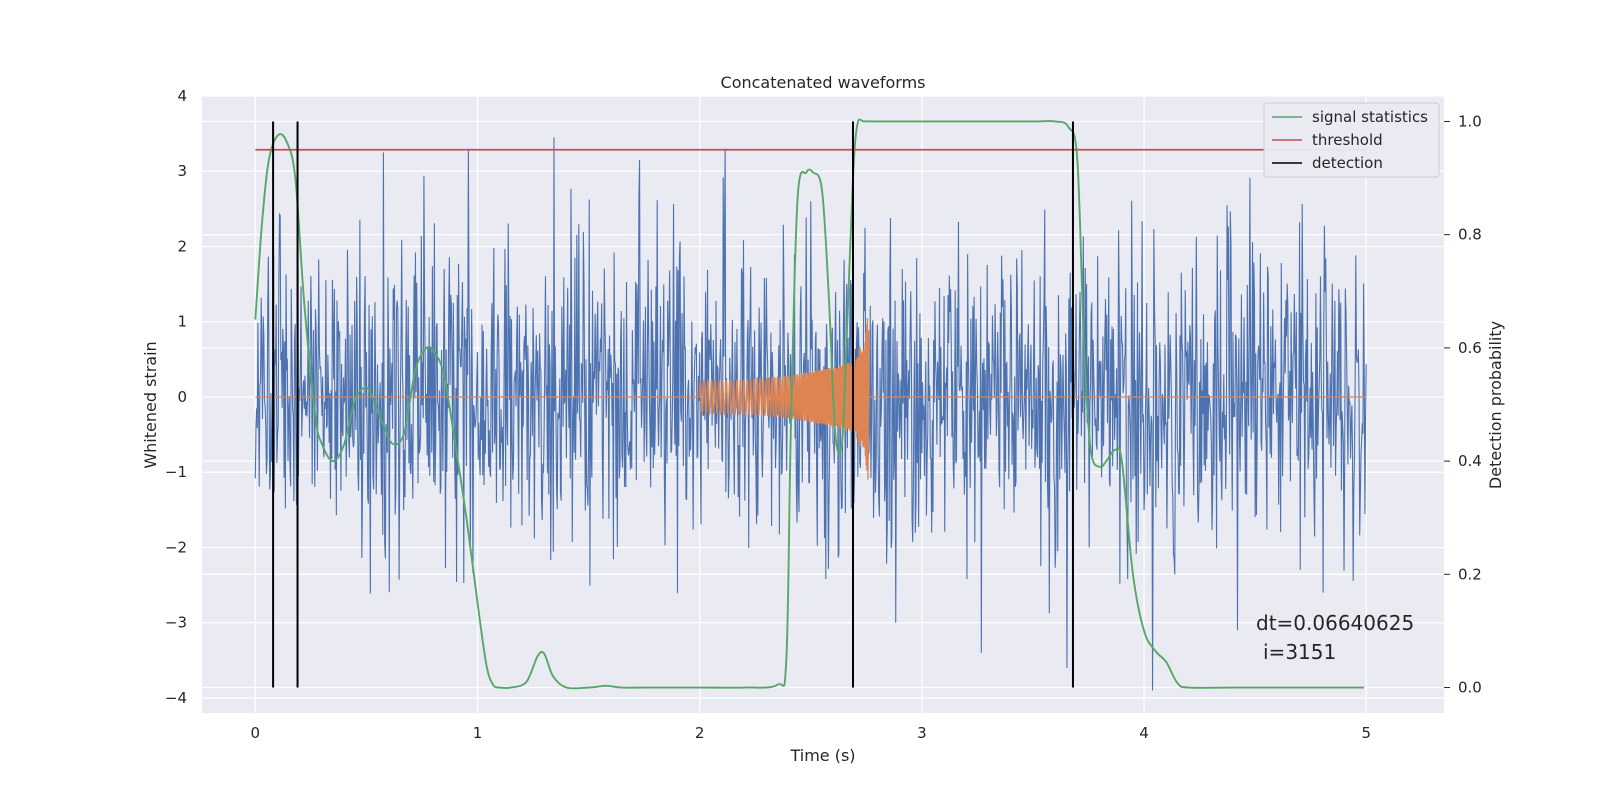  I want to click on y-tick-label-4: 0, so click(182, 397).